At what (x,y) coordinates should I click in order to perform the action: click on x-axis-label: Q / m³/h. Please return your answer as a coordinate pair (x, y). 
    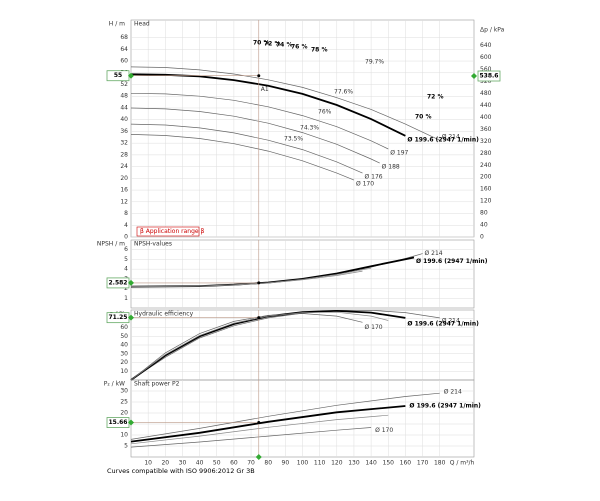
    Looking at the image, I should click on (462, 463).